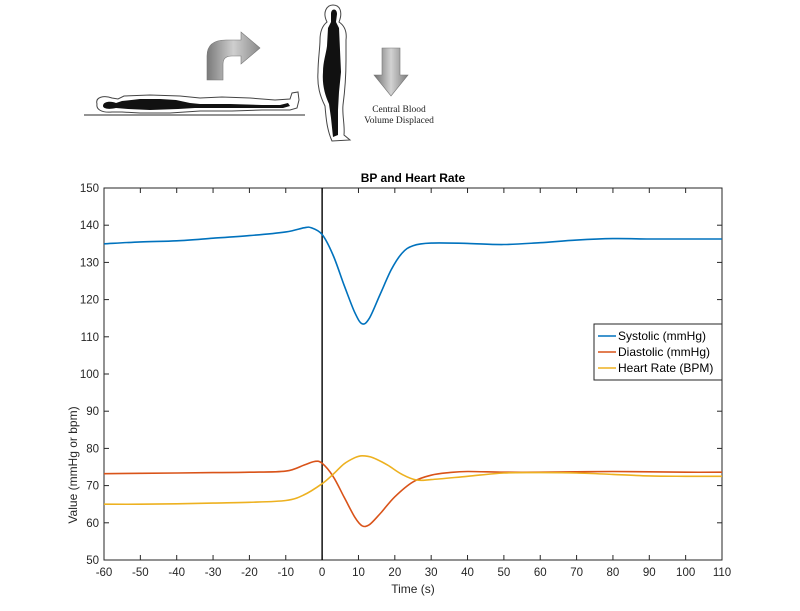 This screenshot has height=611, width=800. I want to click on y-tick-label: 110, so click(90, 338).